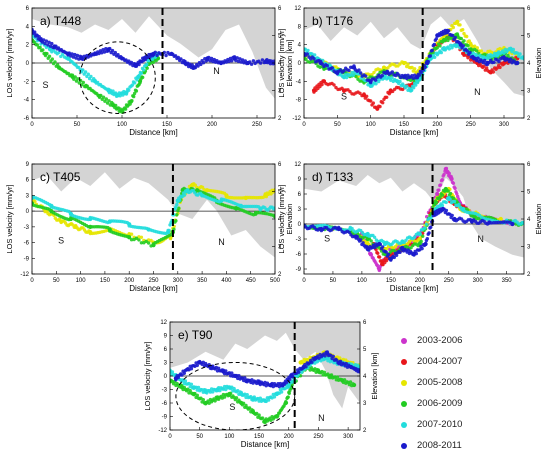 The height and width of the screenshot is (474, 550). I want to click on y-axis-label: LOS velocity [mm/yr], so click(9, 62).